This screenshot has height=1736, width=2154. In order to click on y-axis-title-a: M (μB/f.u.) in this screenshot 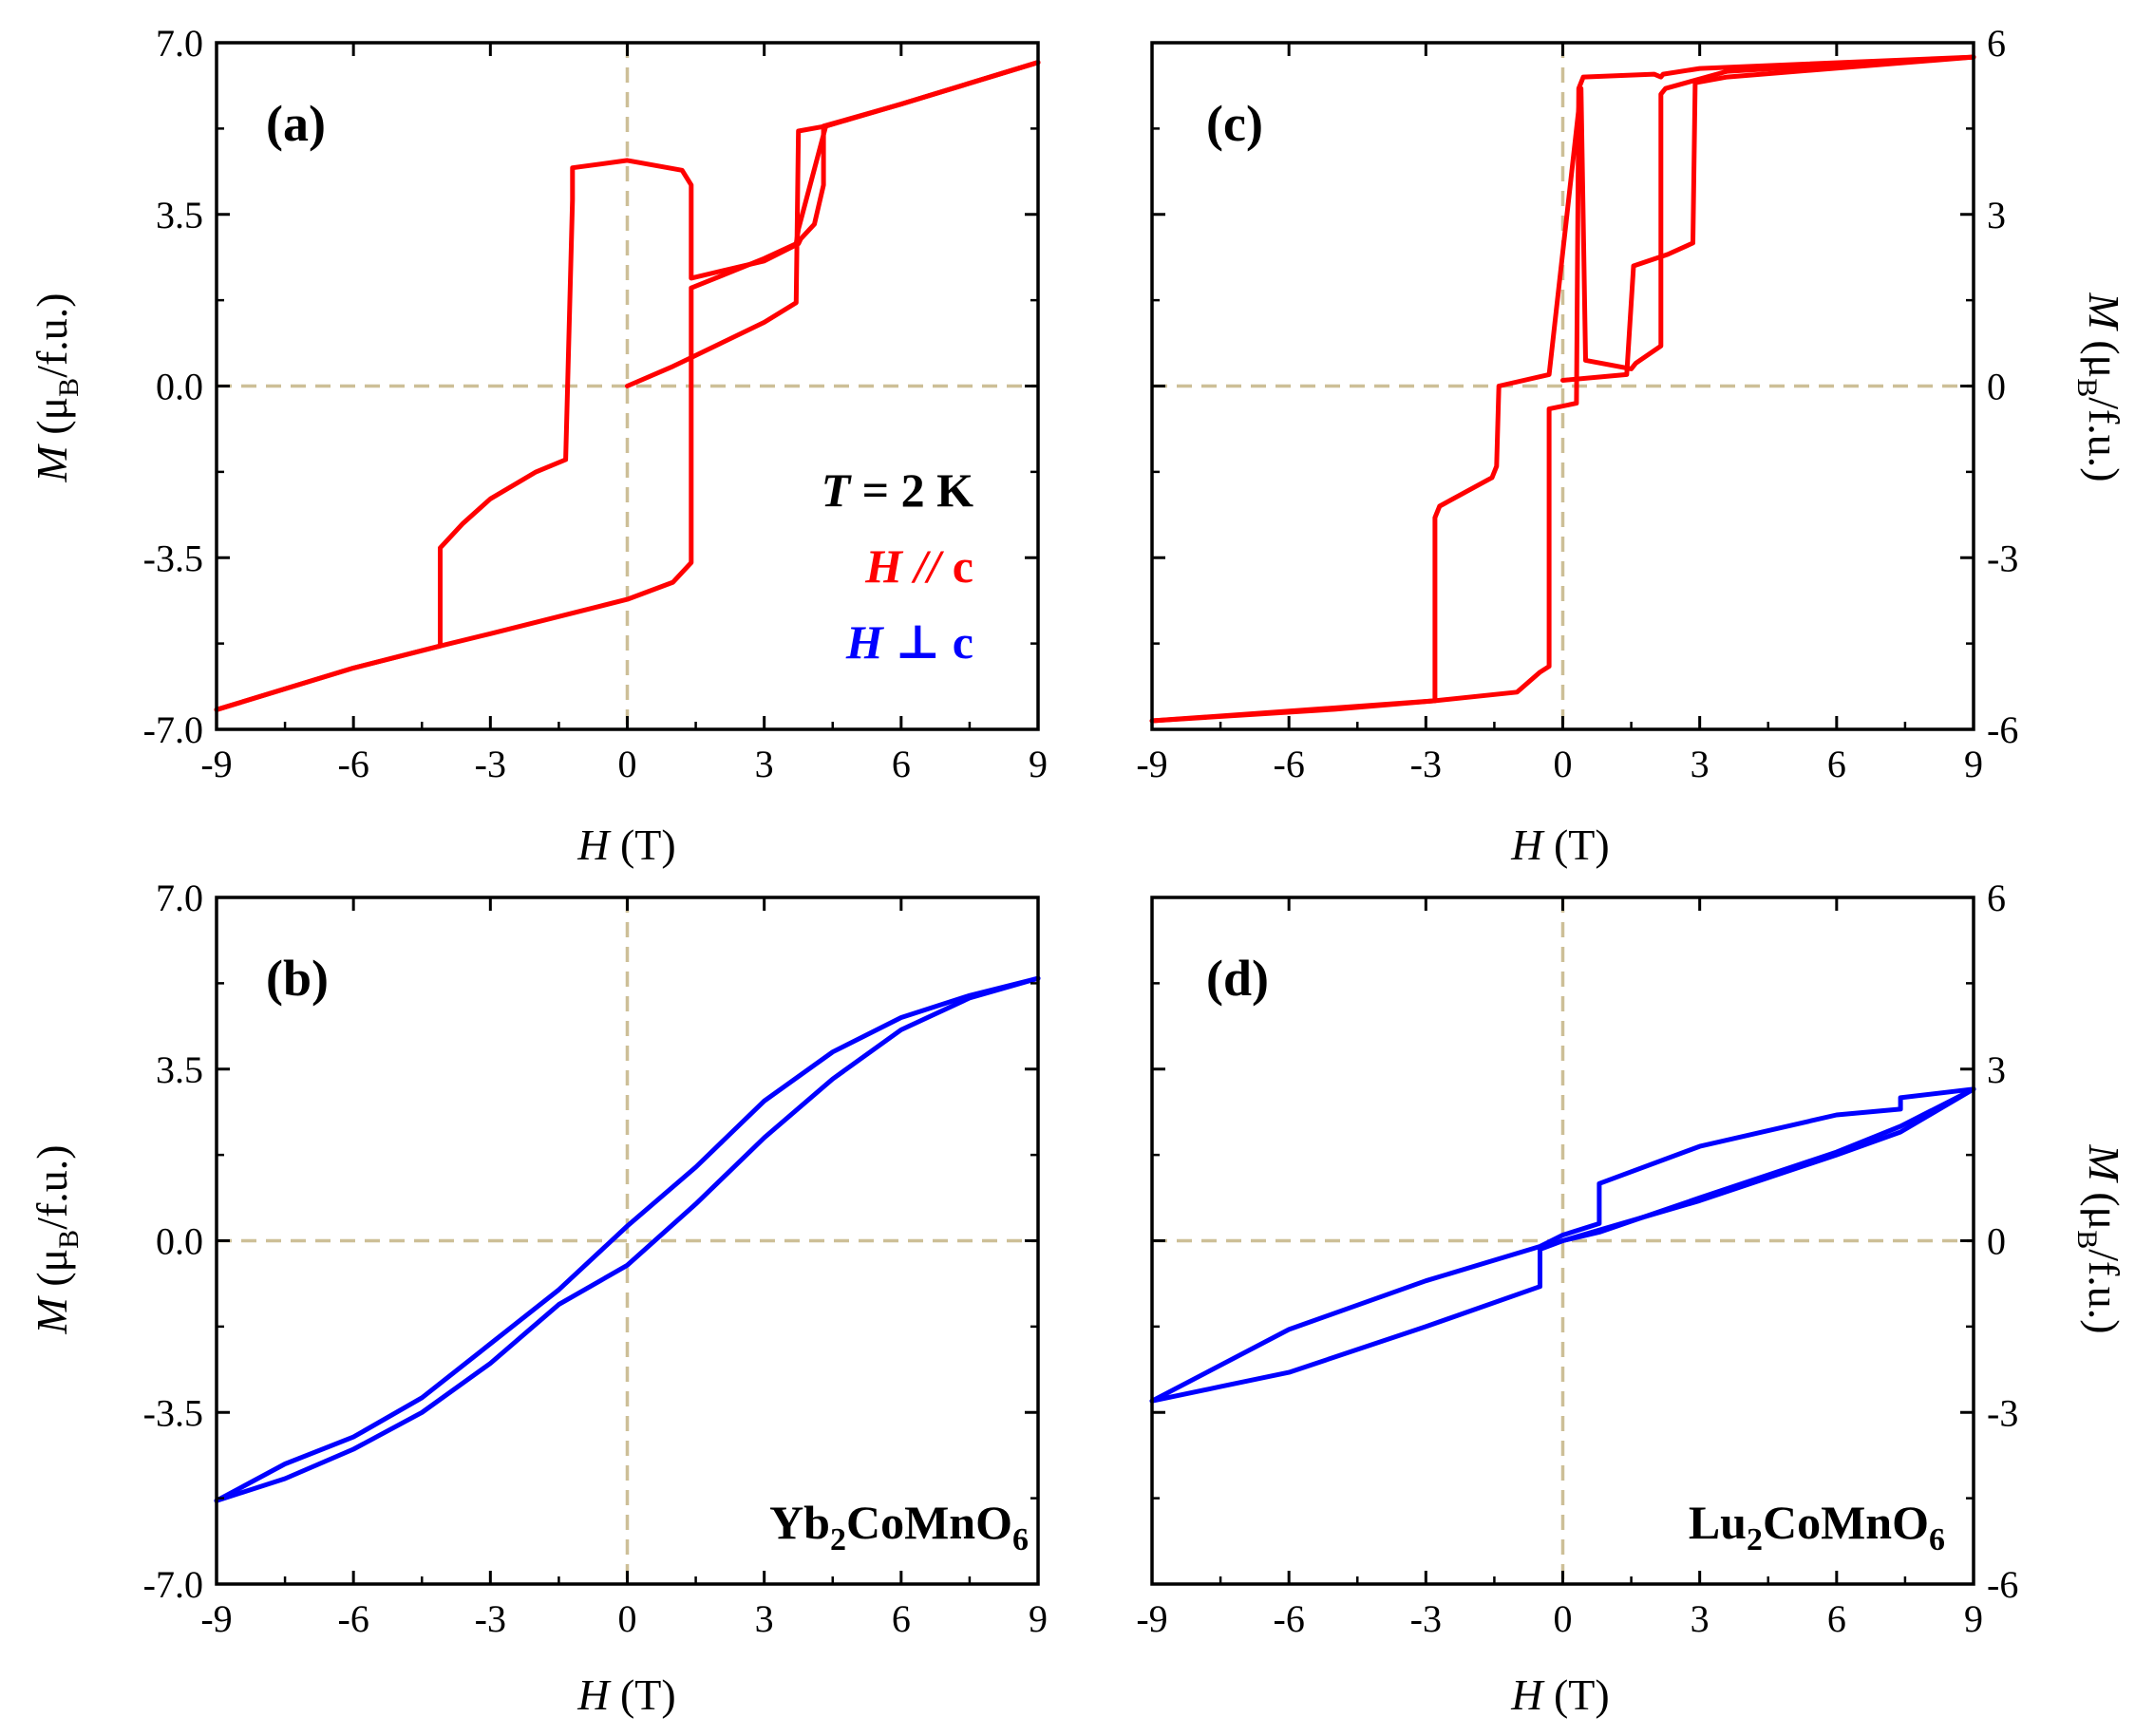, I will do `click(57, 387)`.